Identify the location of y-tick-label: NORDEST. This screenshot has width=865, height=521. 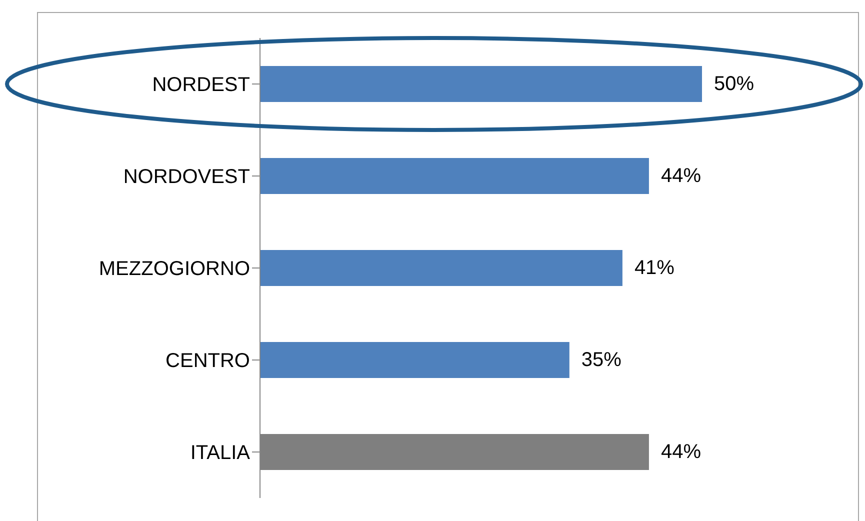
(201, 85).